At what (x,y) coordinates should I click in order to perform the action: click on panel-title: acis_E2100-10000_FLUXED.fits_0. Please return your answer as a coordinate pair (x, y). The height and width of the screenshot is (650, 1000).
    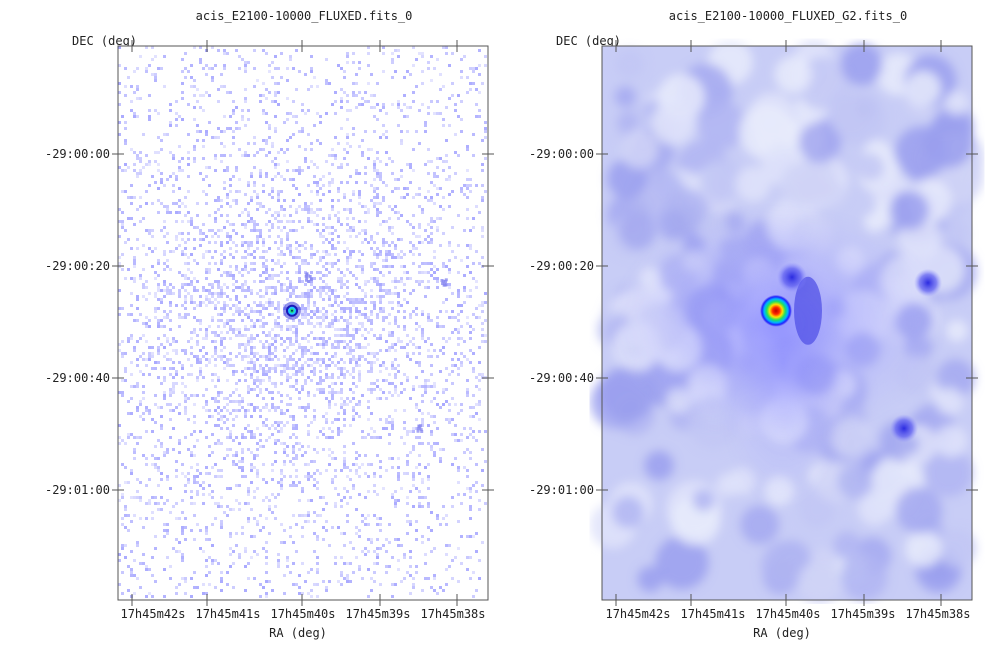
    Looking at the image, I should click on (304, 16).